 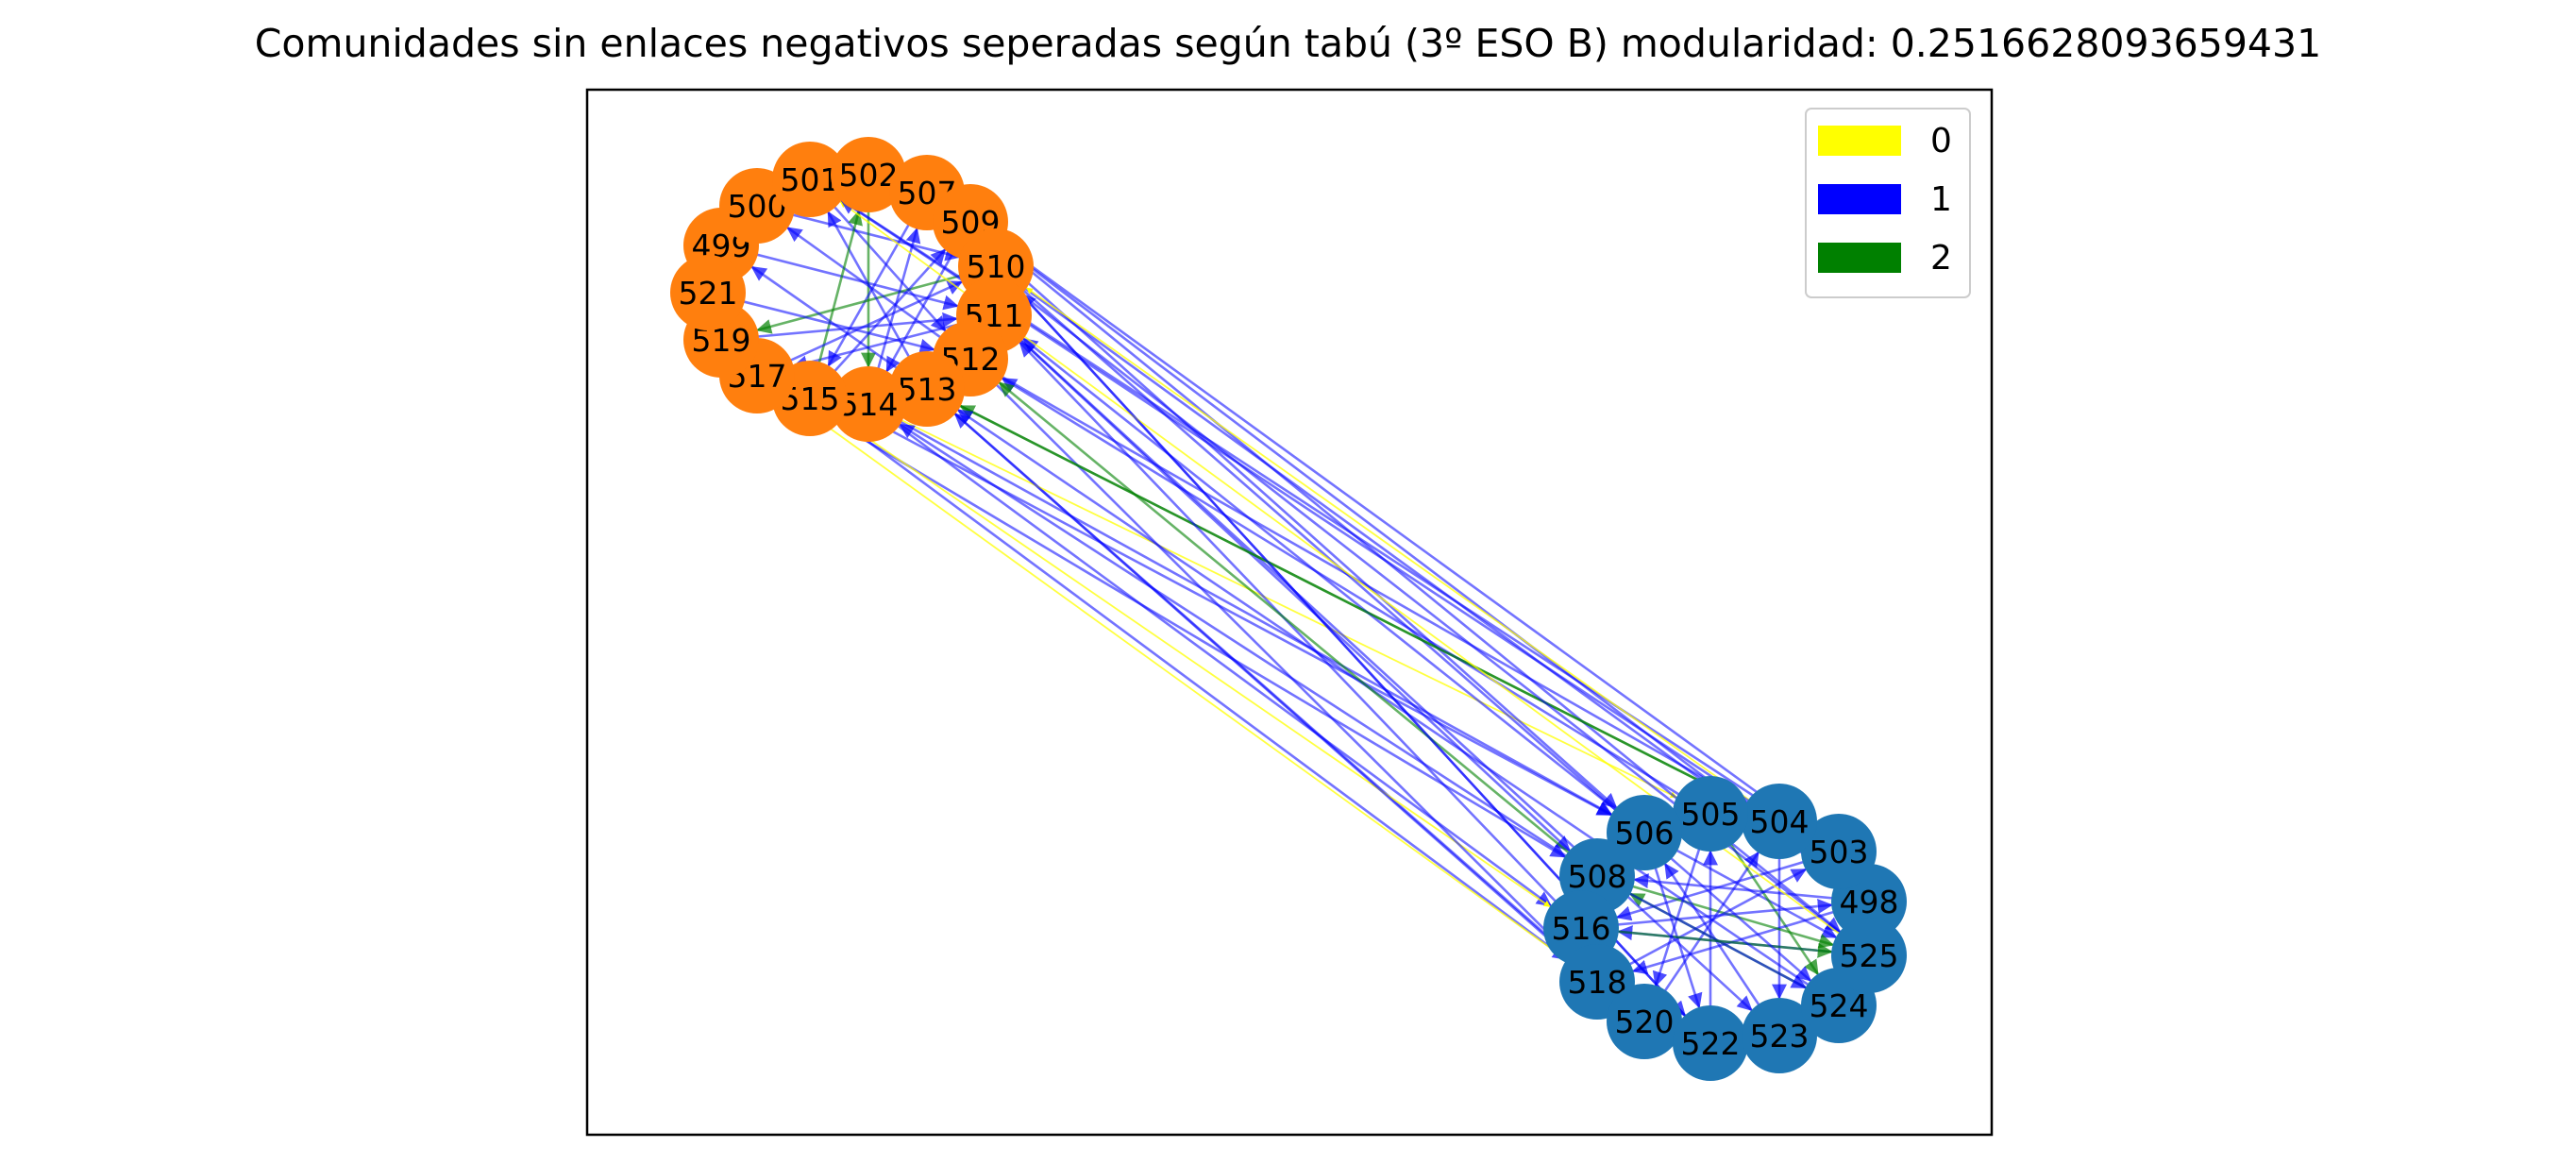 What do you see at coordinates (1645, 833) in the screenshot?
I see `node-label: 506` at bounding box center [1645, 833].